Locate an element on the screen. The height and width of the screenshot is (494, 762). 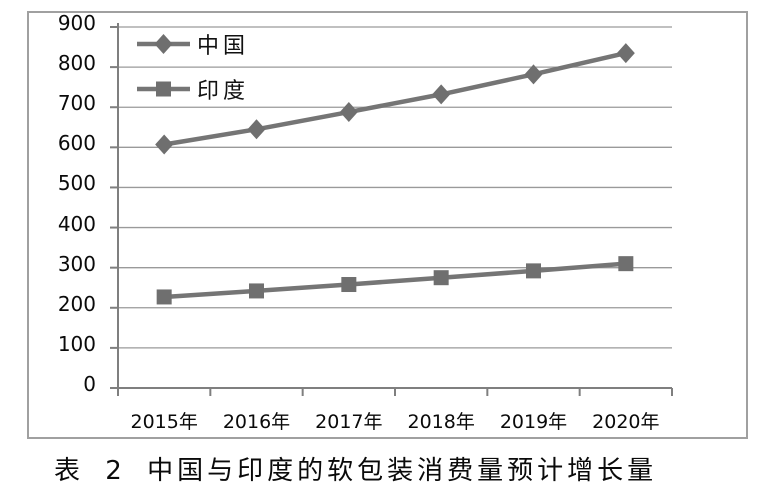
y-axis-tick-label-700: 700 is located at coordinates (76, 103).